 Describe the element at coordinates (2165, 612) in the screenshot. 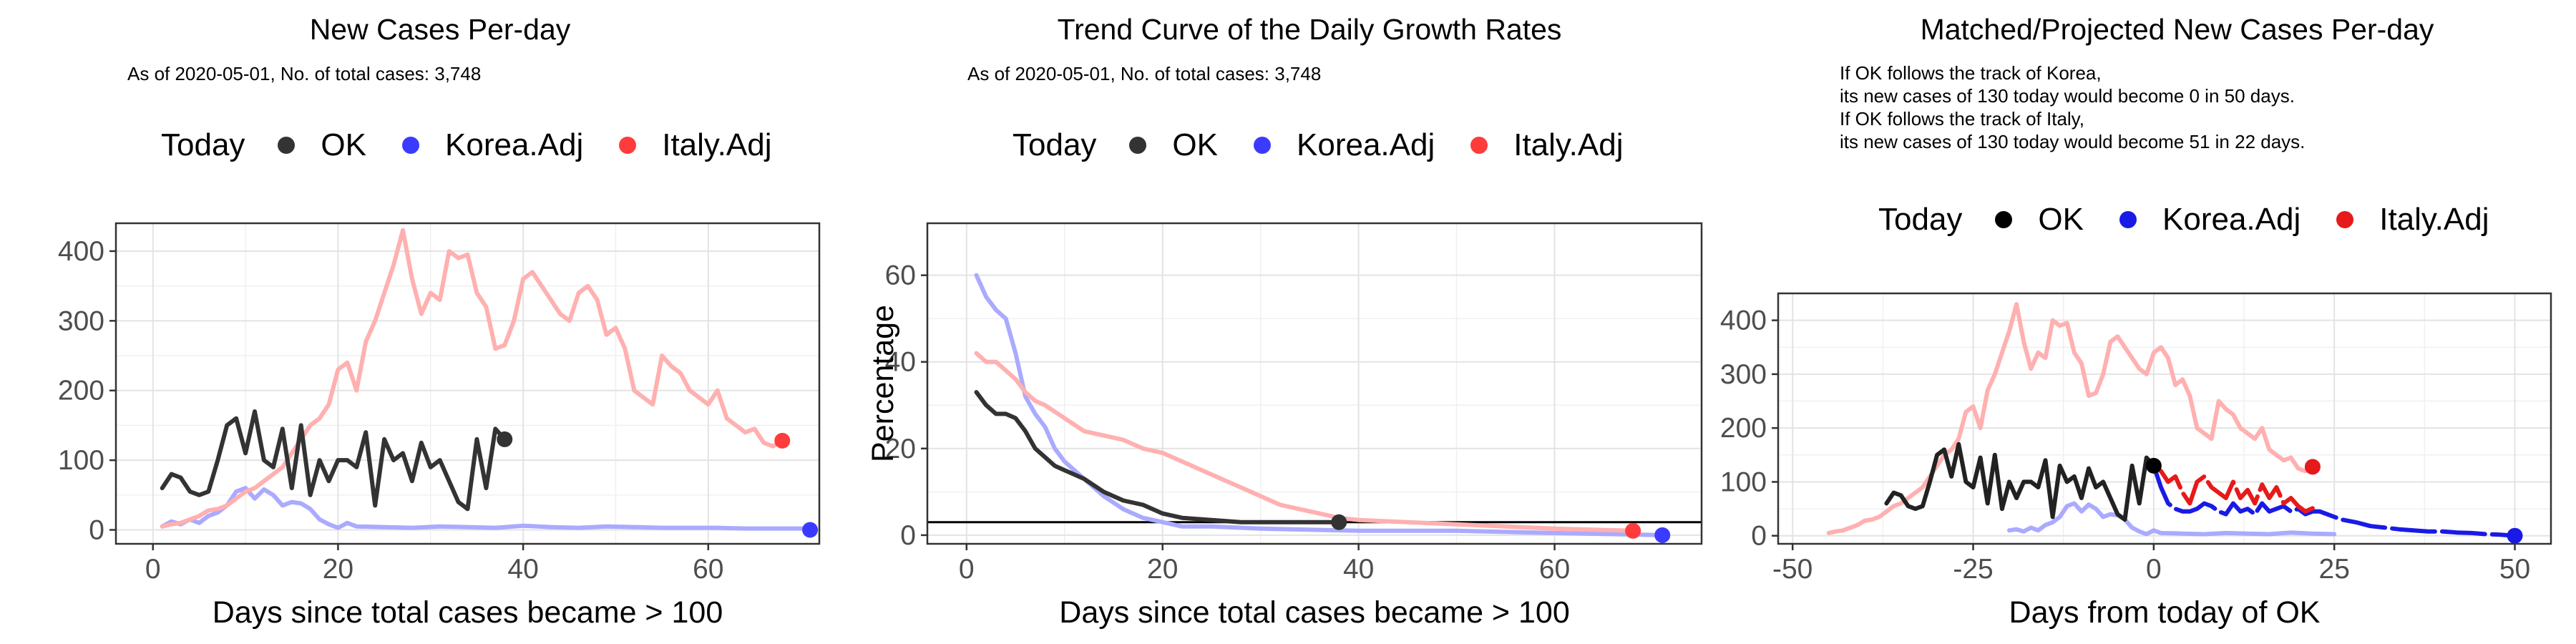

I see `x-axis-label: Days from today of OK` at that location.